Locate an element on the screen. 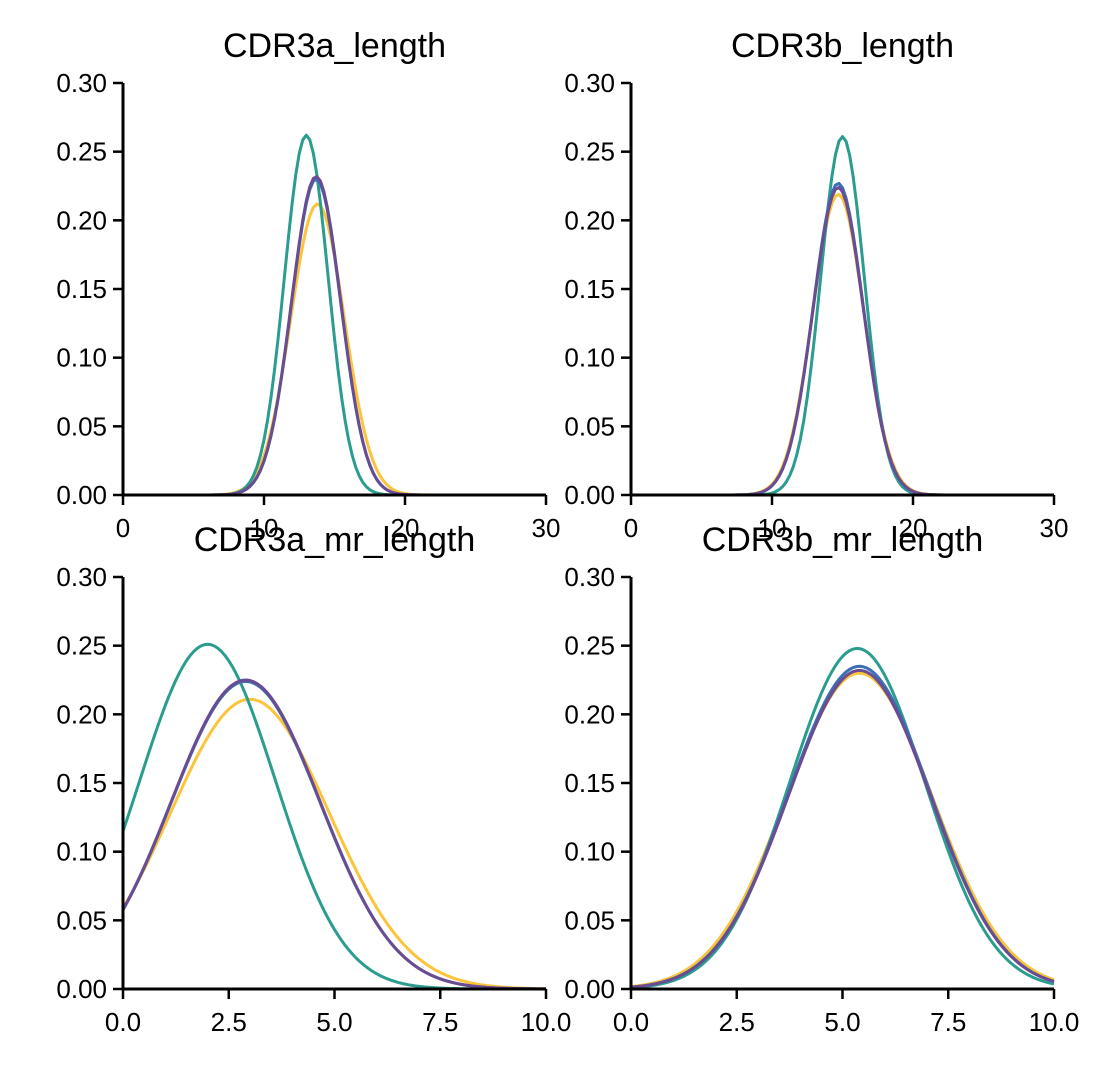 Image resolution: width=1116 pixels, height=1079 pixels. panel-title: CDR3a_length is located at coordinates (334, 46).